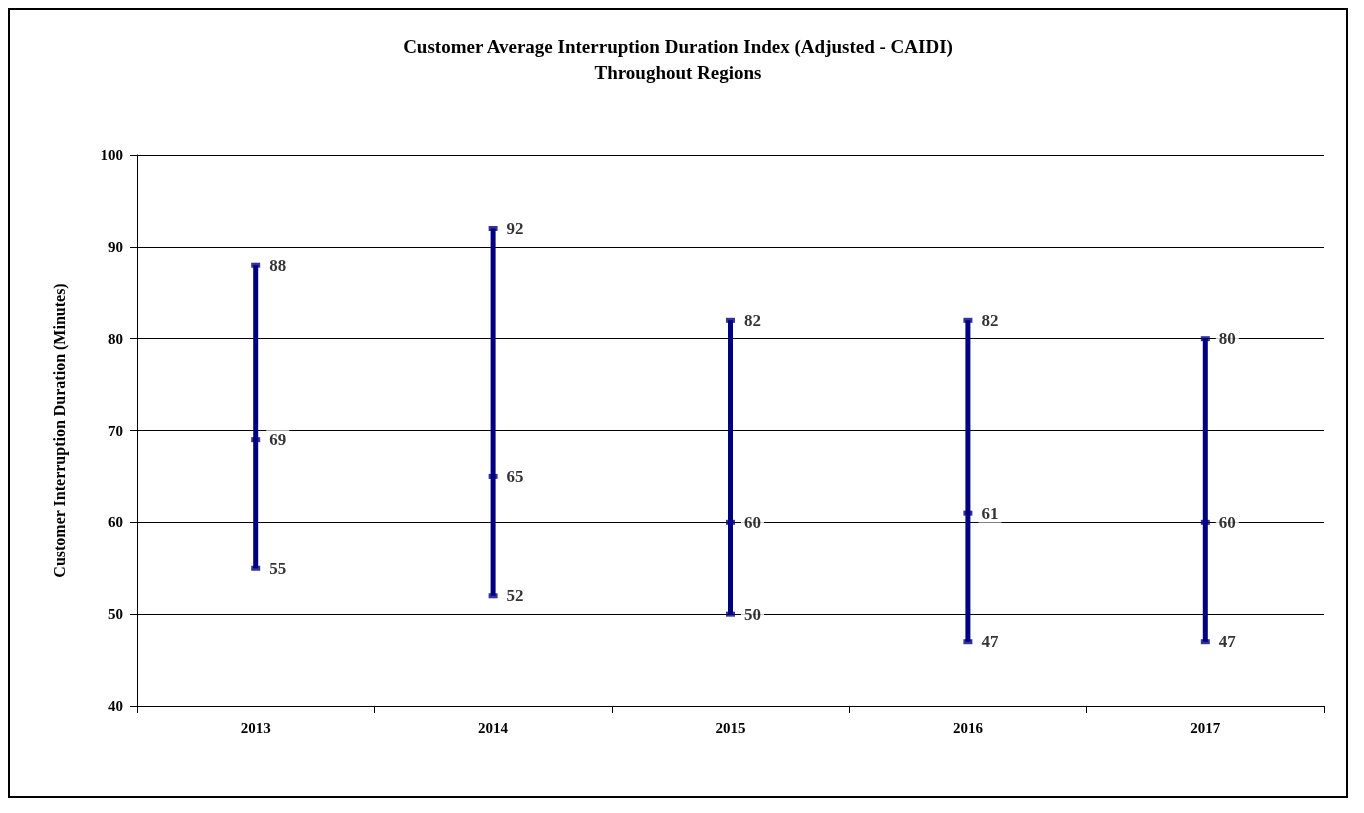 The height and width of the screenshot is (813, 1364). What do you see at coordinates (278, 568) in the screenshot?
I see `data-label: 55` at bounding box center [278, 568].